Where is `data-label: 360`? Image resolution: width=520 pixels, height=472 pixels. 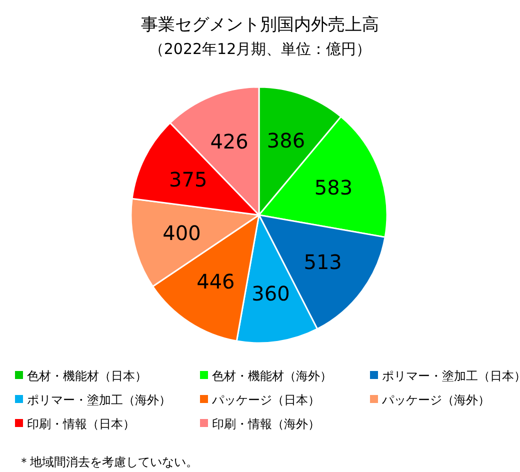 data-label: 360 is located at coordinates (271, 293).